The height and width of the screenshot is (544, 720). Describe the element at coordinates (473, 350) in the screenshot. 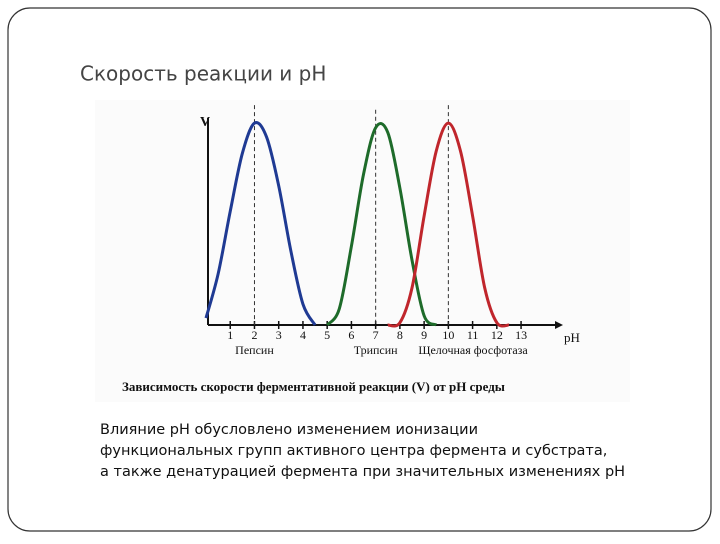

I see `legend-label: Щелочная фосфотаза` at that location.